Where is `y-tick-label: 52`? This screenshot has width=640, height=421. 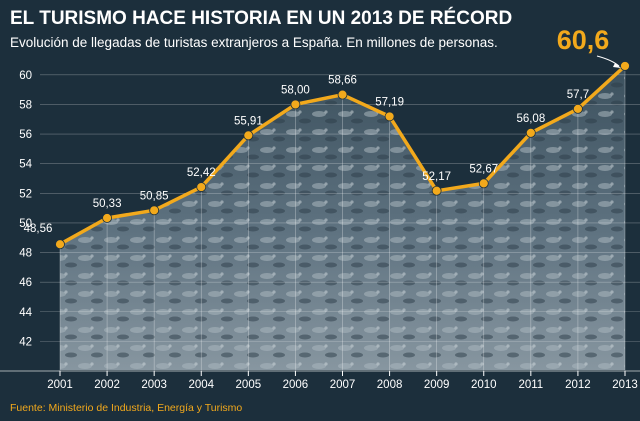 y-tick-label: 52 is located at coordinates (25, 194).